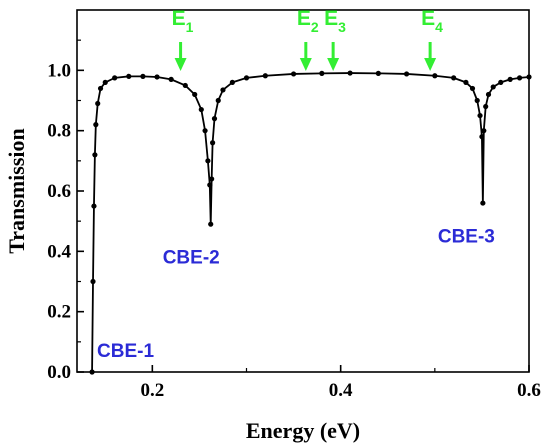 The width and height of the screenshot is (550, 445). Describe the element at coordinates (59, 131) in the screenshot. I see `y-tick-label: 0.8` at that location.